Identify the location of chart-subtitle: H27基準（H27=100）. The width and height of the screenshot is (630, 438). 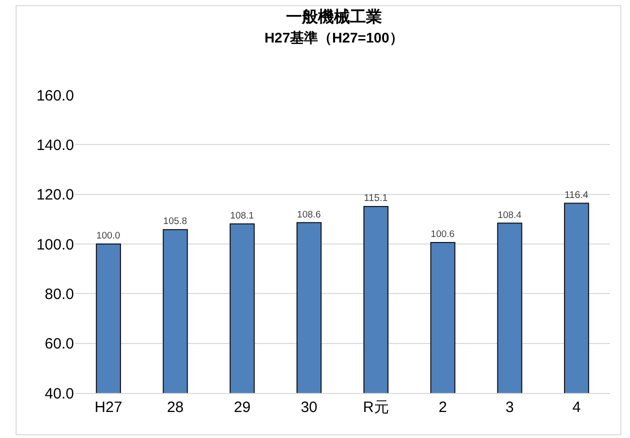
(334, 38).